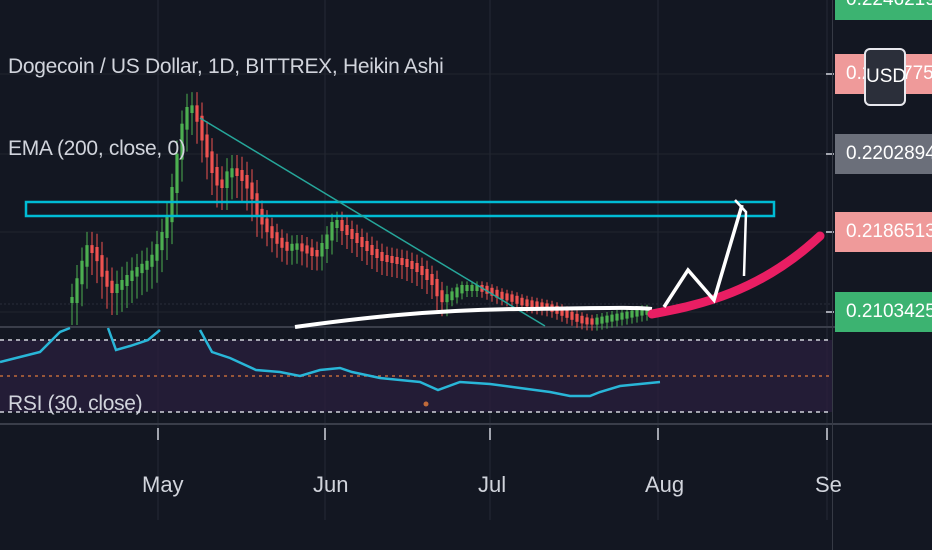  I want to click on x-tick-aug: Aug, so click(665, 484).